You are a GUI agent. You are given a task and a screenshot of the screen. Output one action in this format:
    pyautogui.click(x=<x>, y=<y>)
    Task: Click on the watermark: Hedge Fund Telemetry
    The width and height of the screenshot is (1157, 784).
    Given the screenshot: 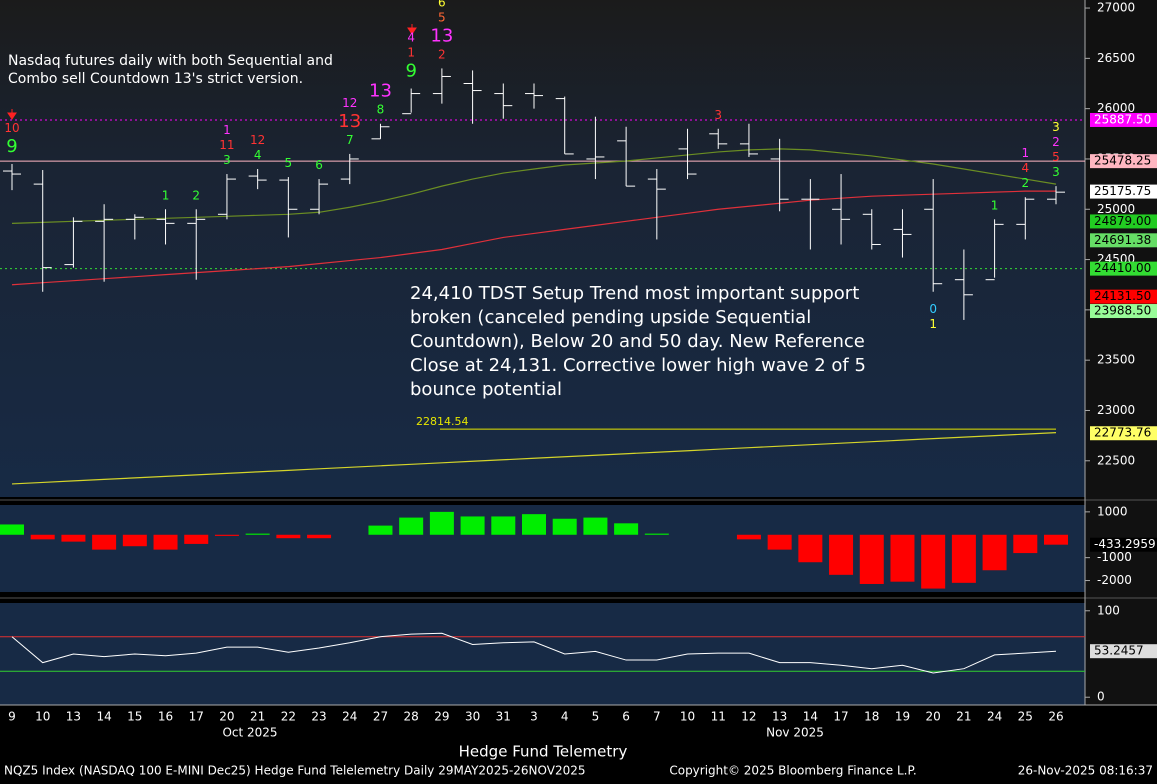 What is the action you would take?
    pyautogui.click(x=543, y=752)
    